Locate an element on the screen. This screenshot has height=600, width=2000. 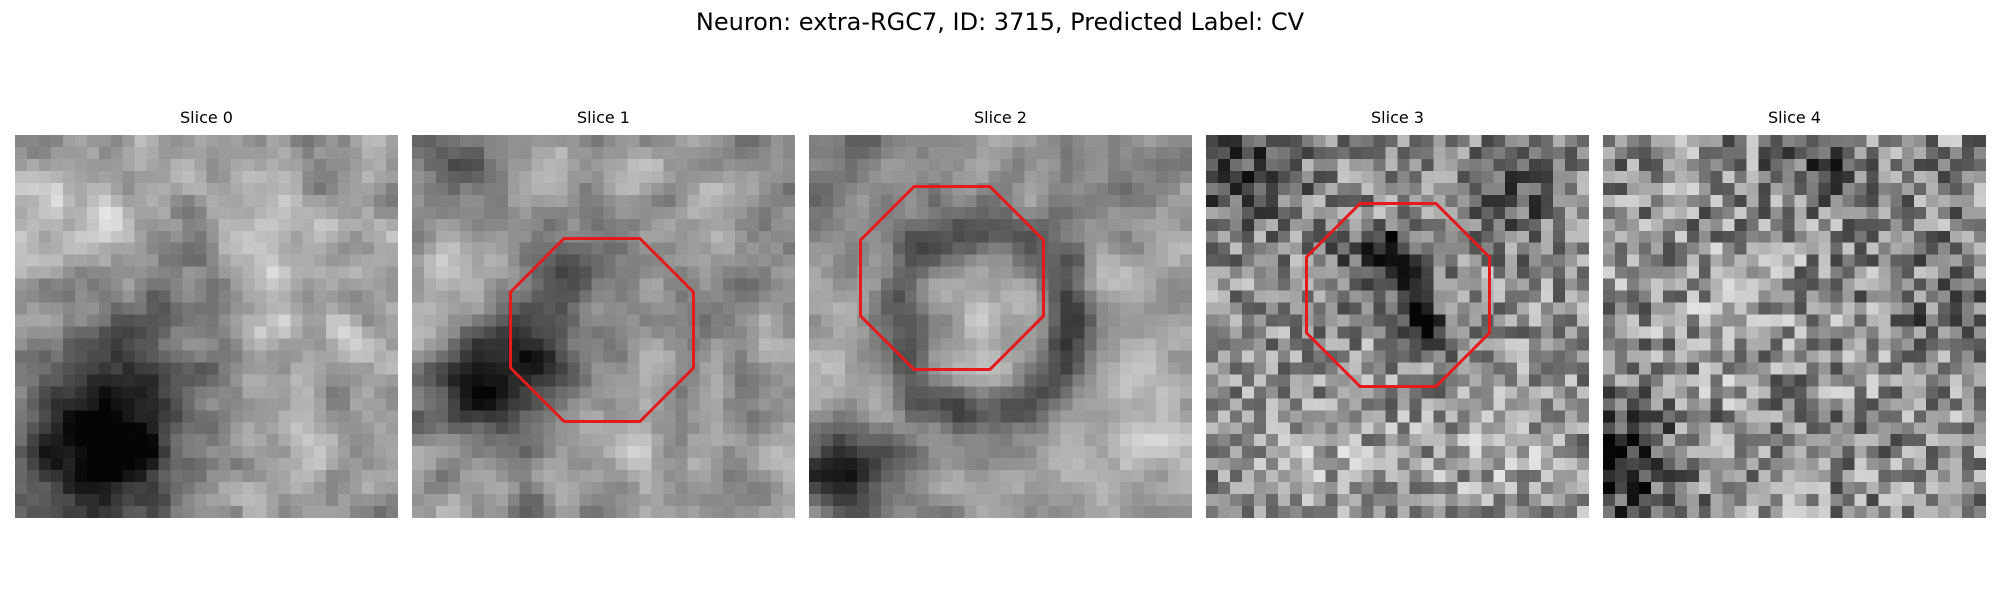
slice-title: Slice 4 is located at coordinates (1794, 117).